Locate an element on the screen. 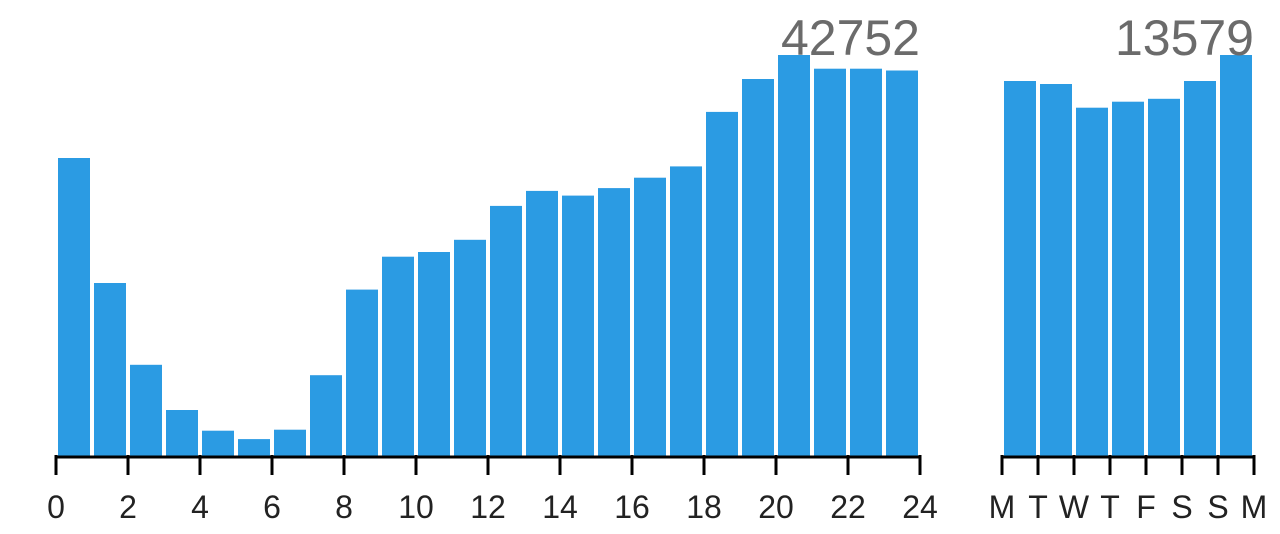 This screenshot has height=534, width=1280. hour-ticks: 0 2 4 6 8 10 12 14 16 18 20 22 24 is located at coordinates (492, 490).